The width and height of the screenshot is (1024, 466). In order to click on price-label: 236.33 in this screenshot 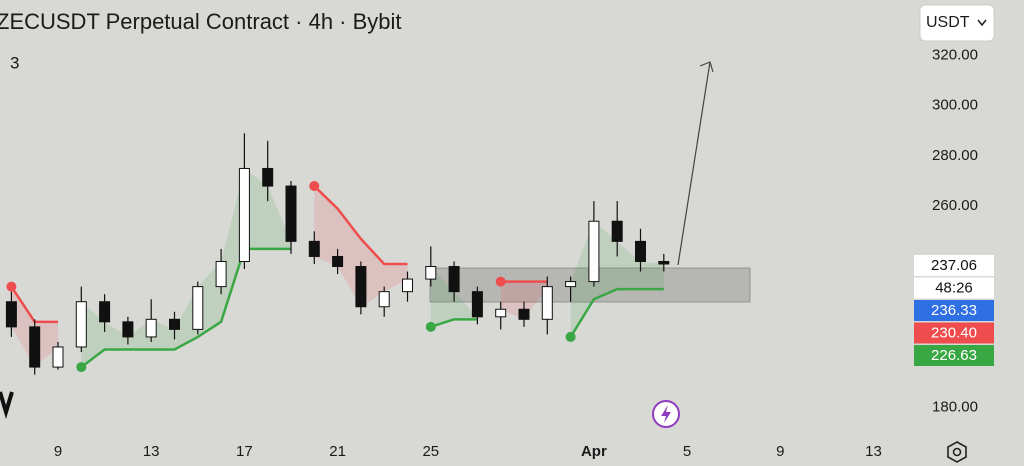, I will do `click(954, 310)`.